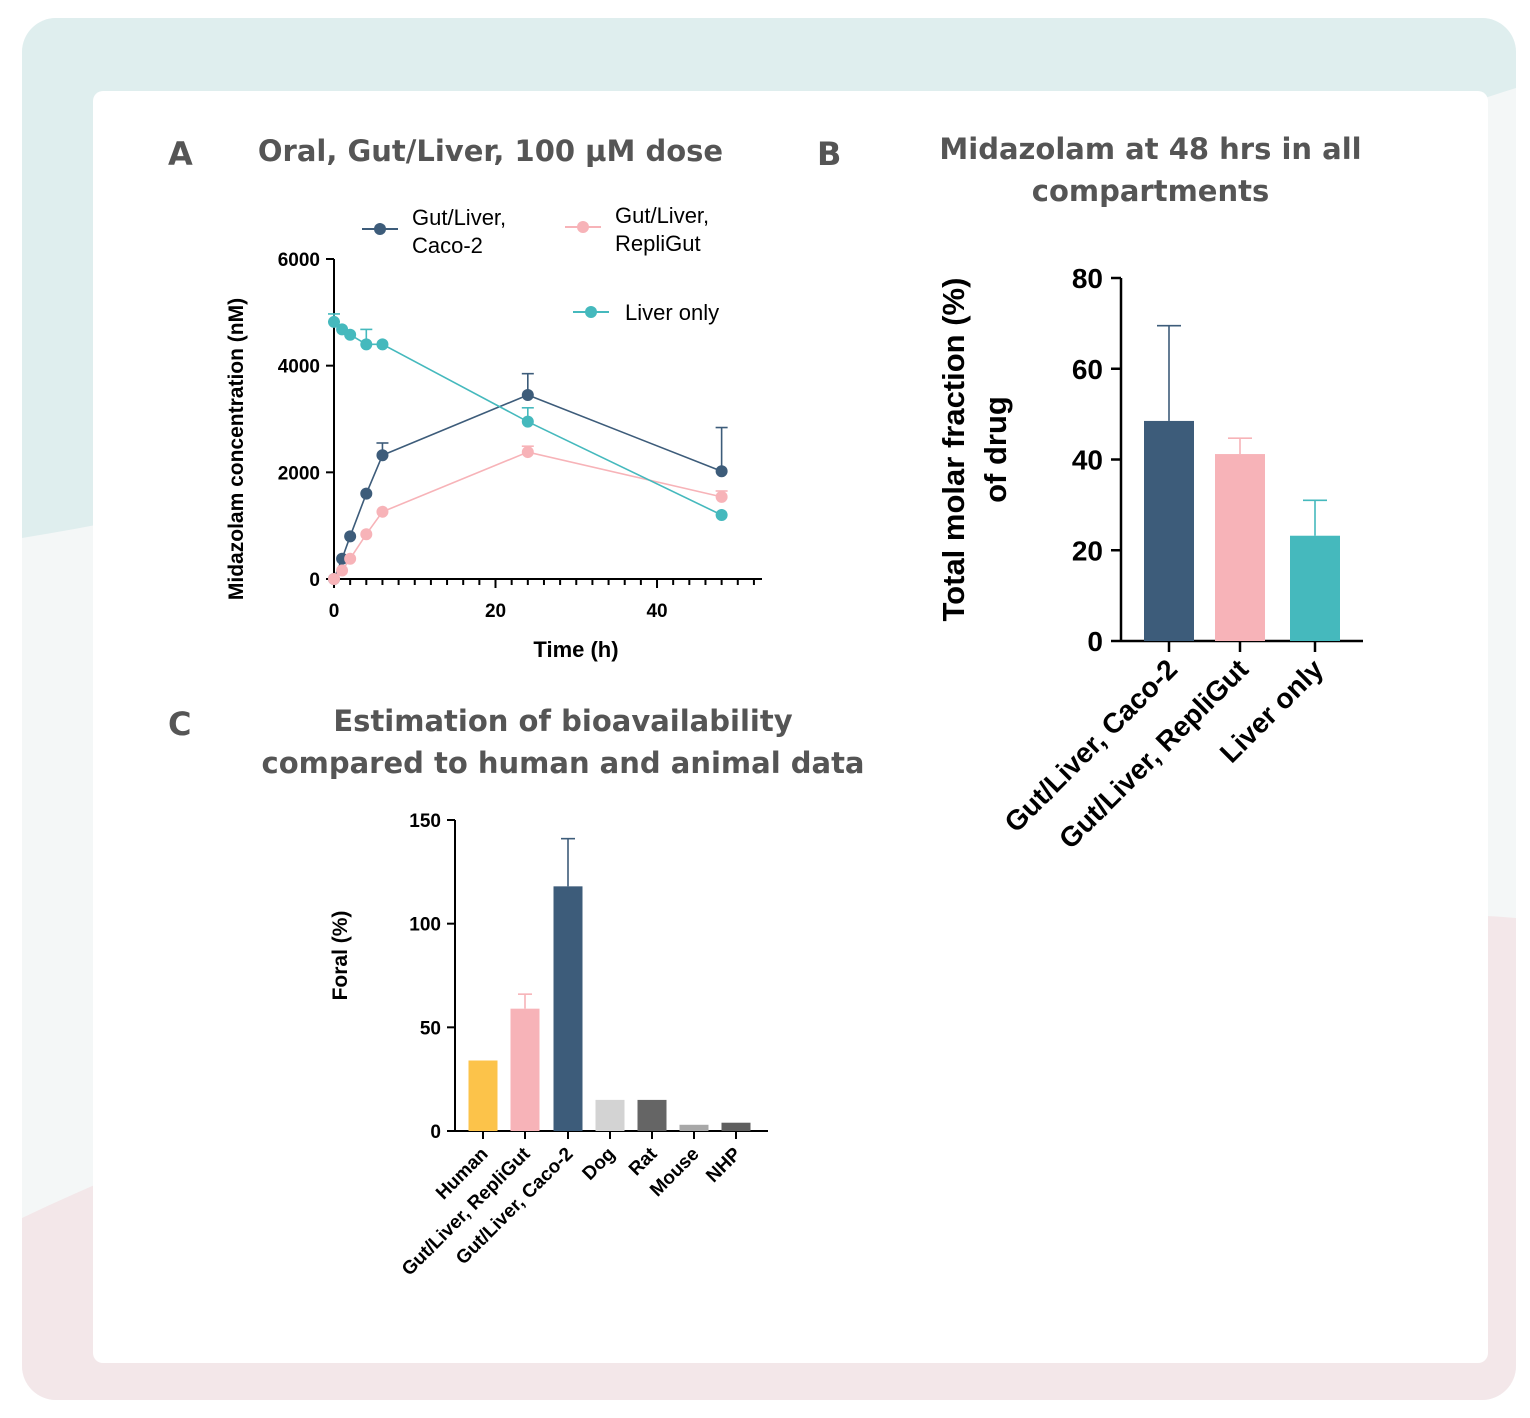 The height and width of the screenshot is (1418, 1530). I want to click on b-y-tick-label: 20, so click(1087, 550).